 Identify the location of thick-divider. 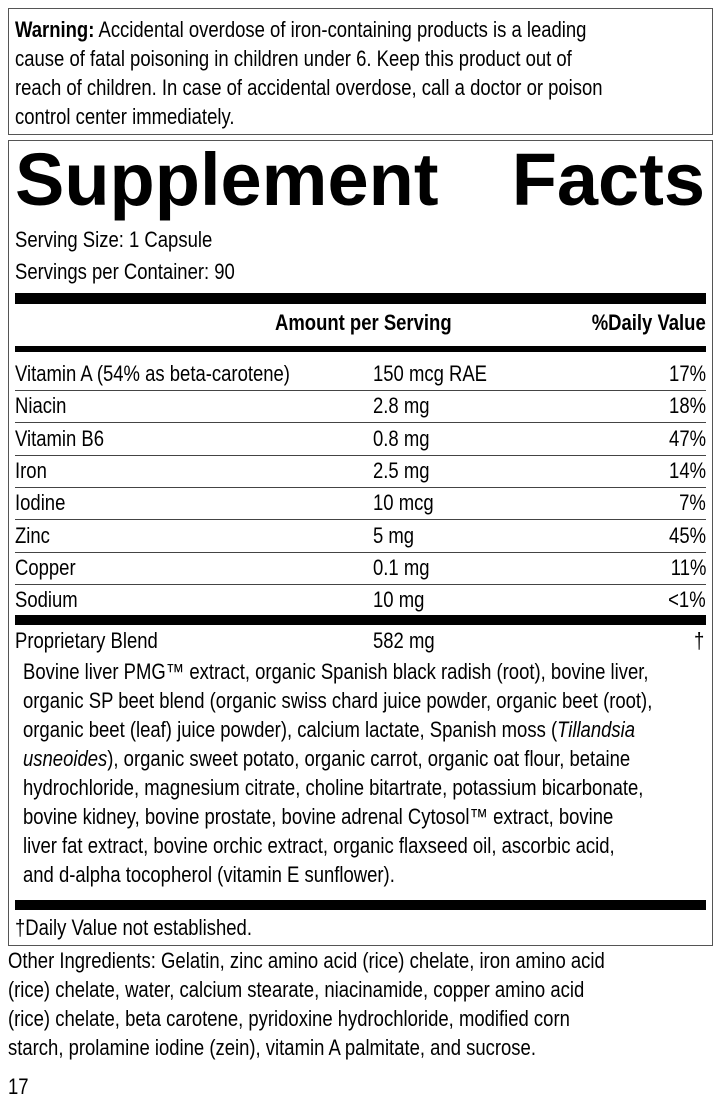
(360, 298).